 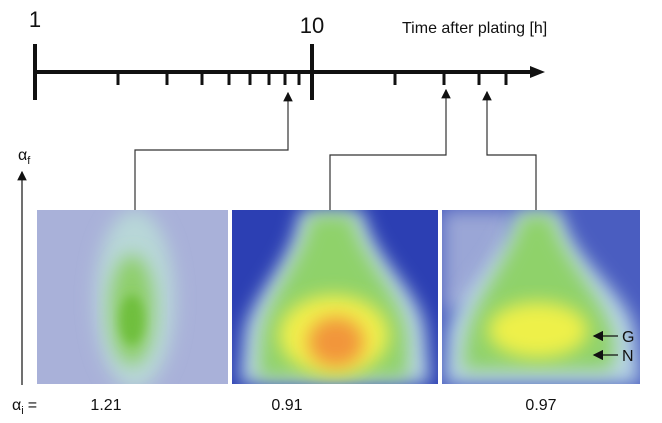 What do you see at coordinates (286, 405) in the screenshot?
I see `panel-value: 0.91` at bounding box center [286, 405].